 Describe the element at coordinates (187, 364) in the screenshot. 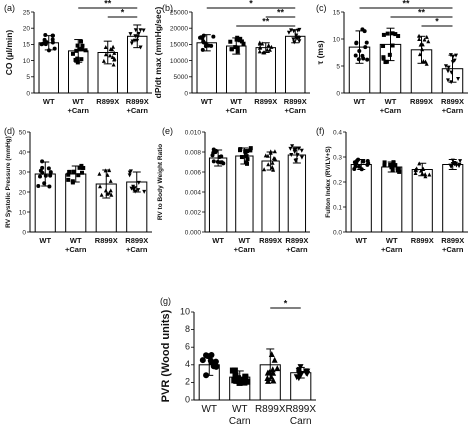

I see `y-tick-label: 4` at that location.